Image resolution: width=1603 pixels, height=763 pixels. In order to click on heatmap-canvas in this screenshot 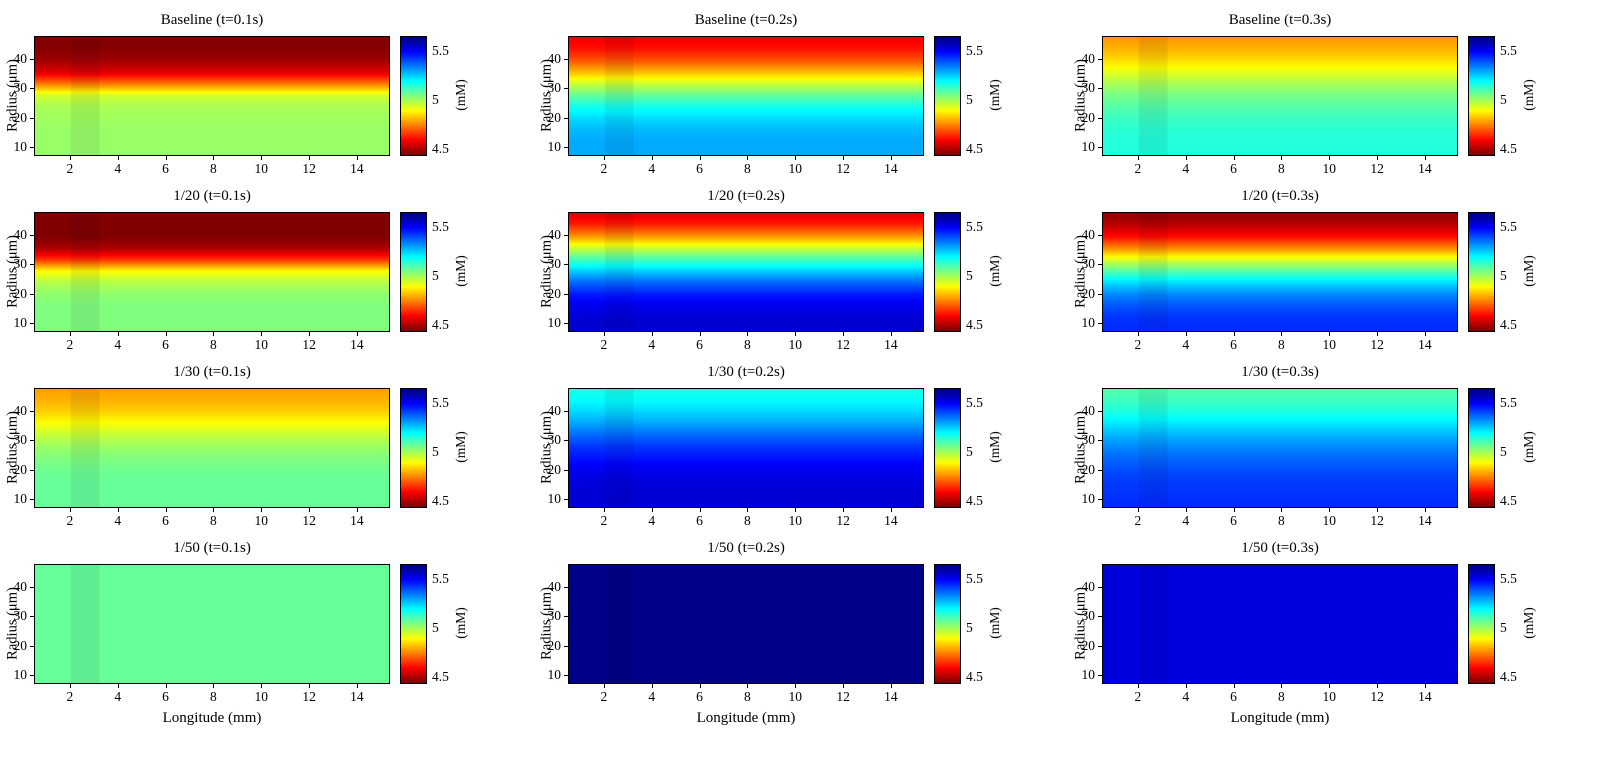, I will do `click(746, 272)`.